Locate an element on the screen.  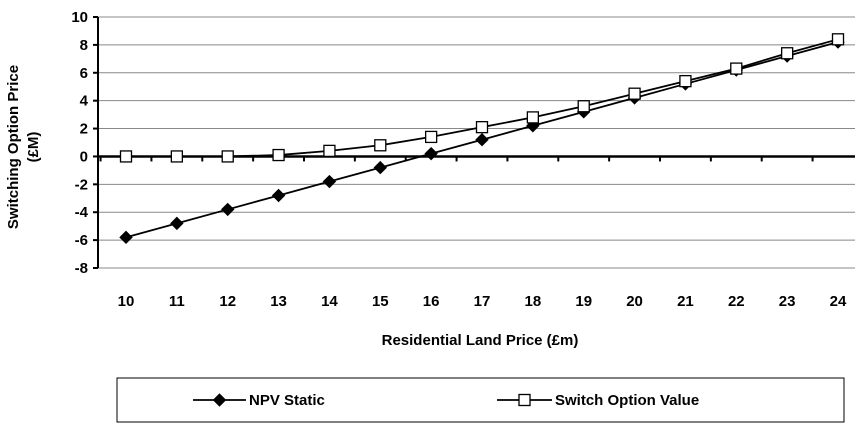
x-tick-label: 23 is located at coordinates (787, 301).